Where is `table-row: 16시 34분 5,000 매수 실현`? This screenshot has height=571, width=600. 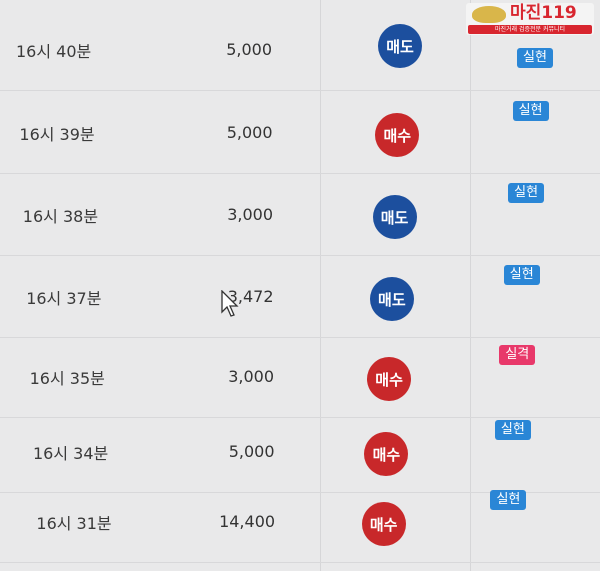 table-row: 16시 34분 5,000 매수 실현 is located at coordinates (300, 452).